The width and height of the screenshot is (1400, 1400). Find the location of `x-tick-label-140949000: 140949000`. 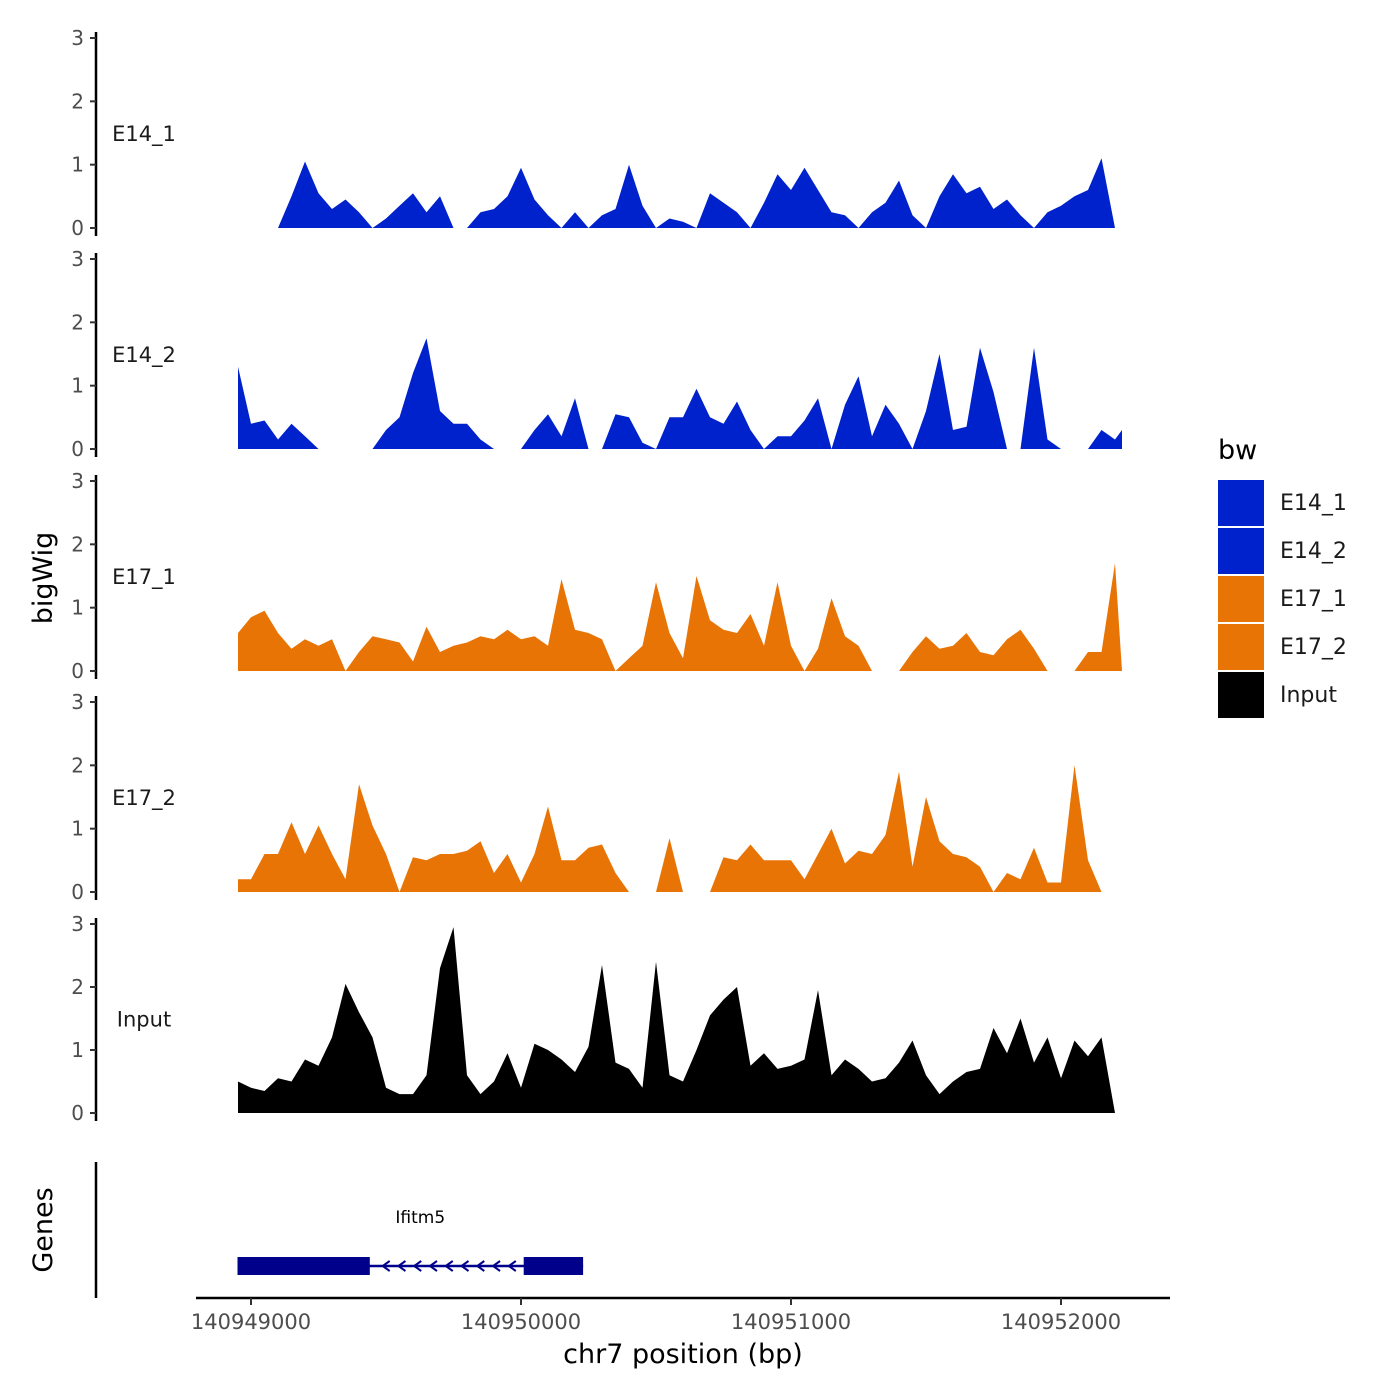

x-tick-label-140949000: 140949000 is located at coordinates (251, 1322).